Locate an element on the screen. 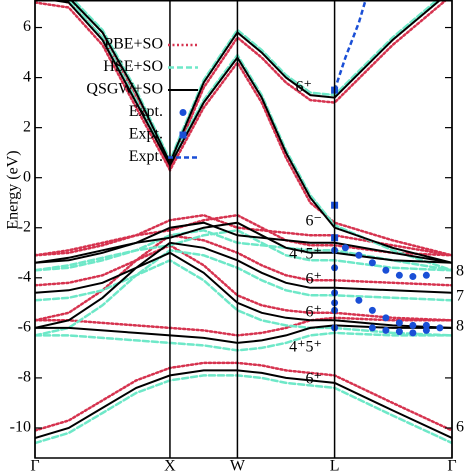 The height and width of the screenshot is (474, 474). annotation: 7 is located at coordinates (460, 296).